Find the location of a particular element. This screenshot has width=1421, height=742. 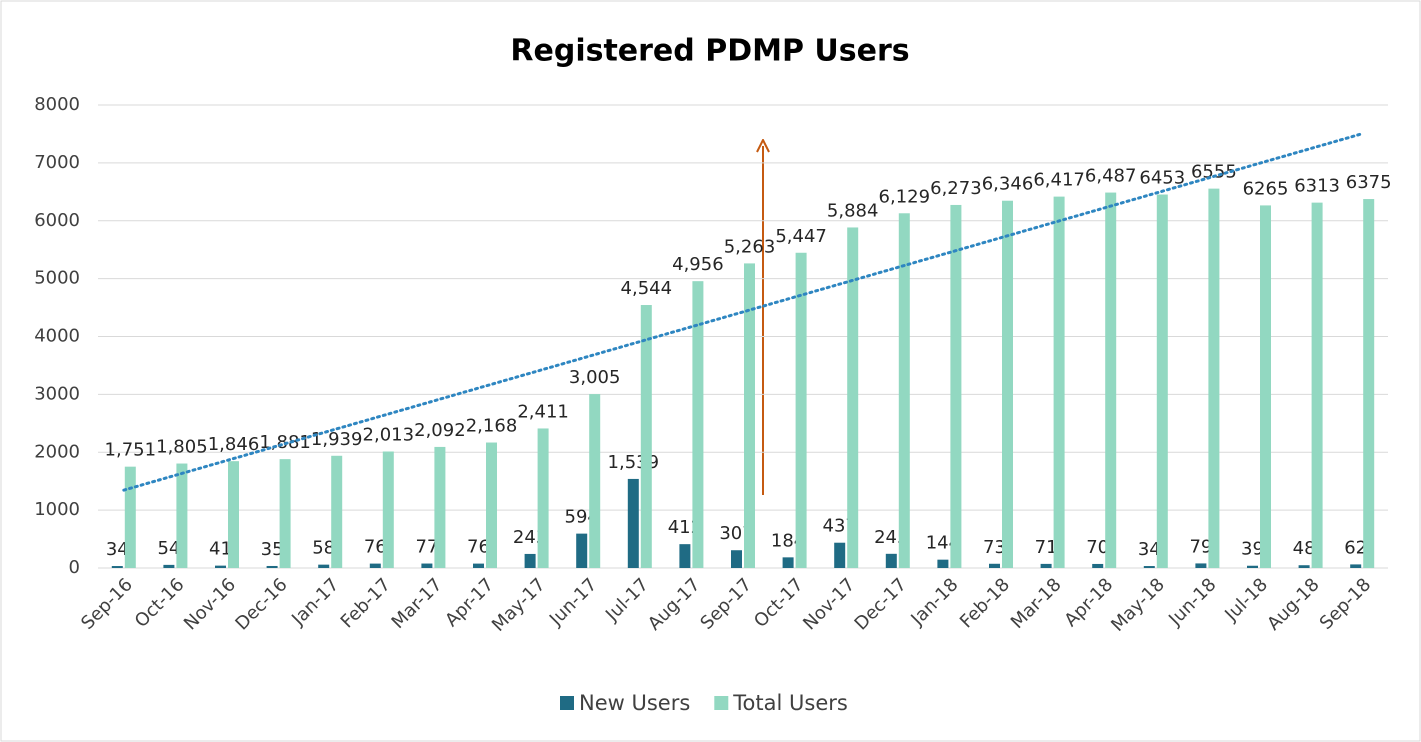

data-label: 79 is located at coordinates (1200, 546).